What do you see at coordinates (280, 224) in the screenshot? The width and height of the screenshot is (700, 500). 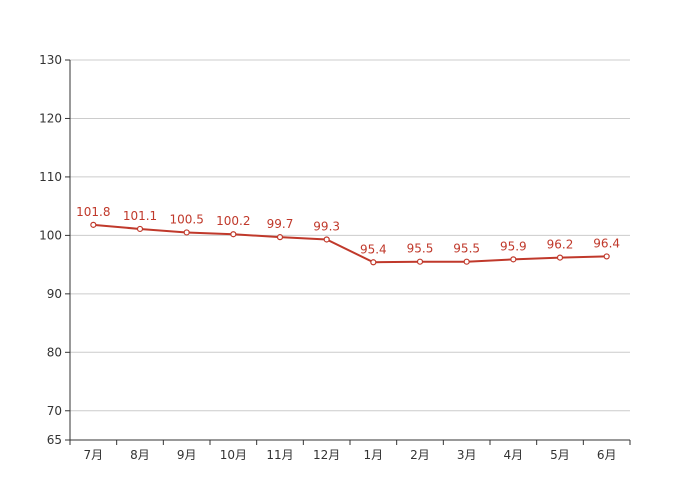 I see `data-label: 99.7` at bounding box center [280, 224].